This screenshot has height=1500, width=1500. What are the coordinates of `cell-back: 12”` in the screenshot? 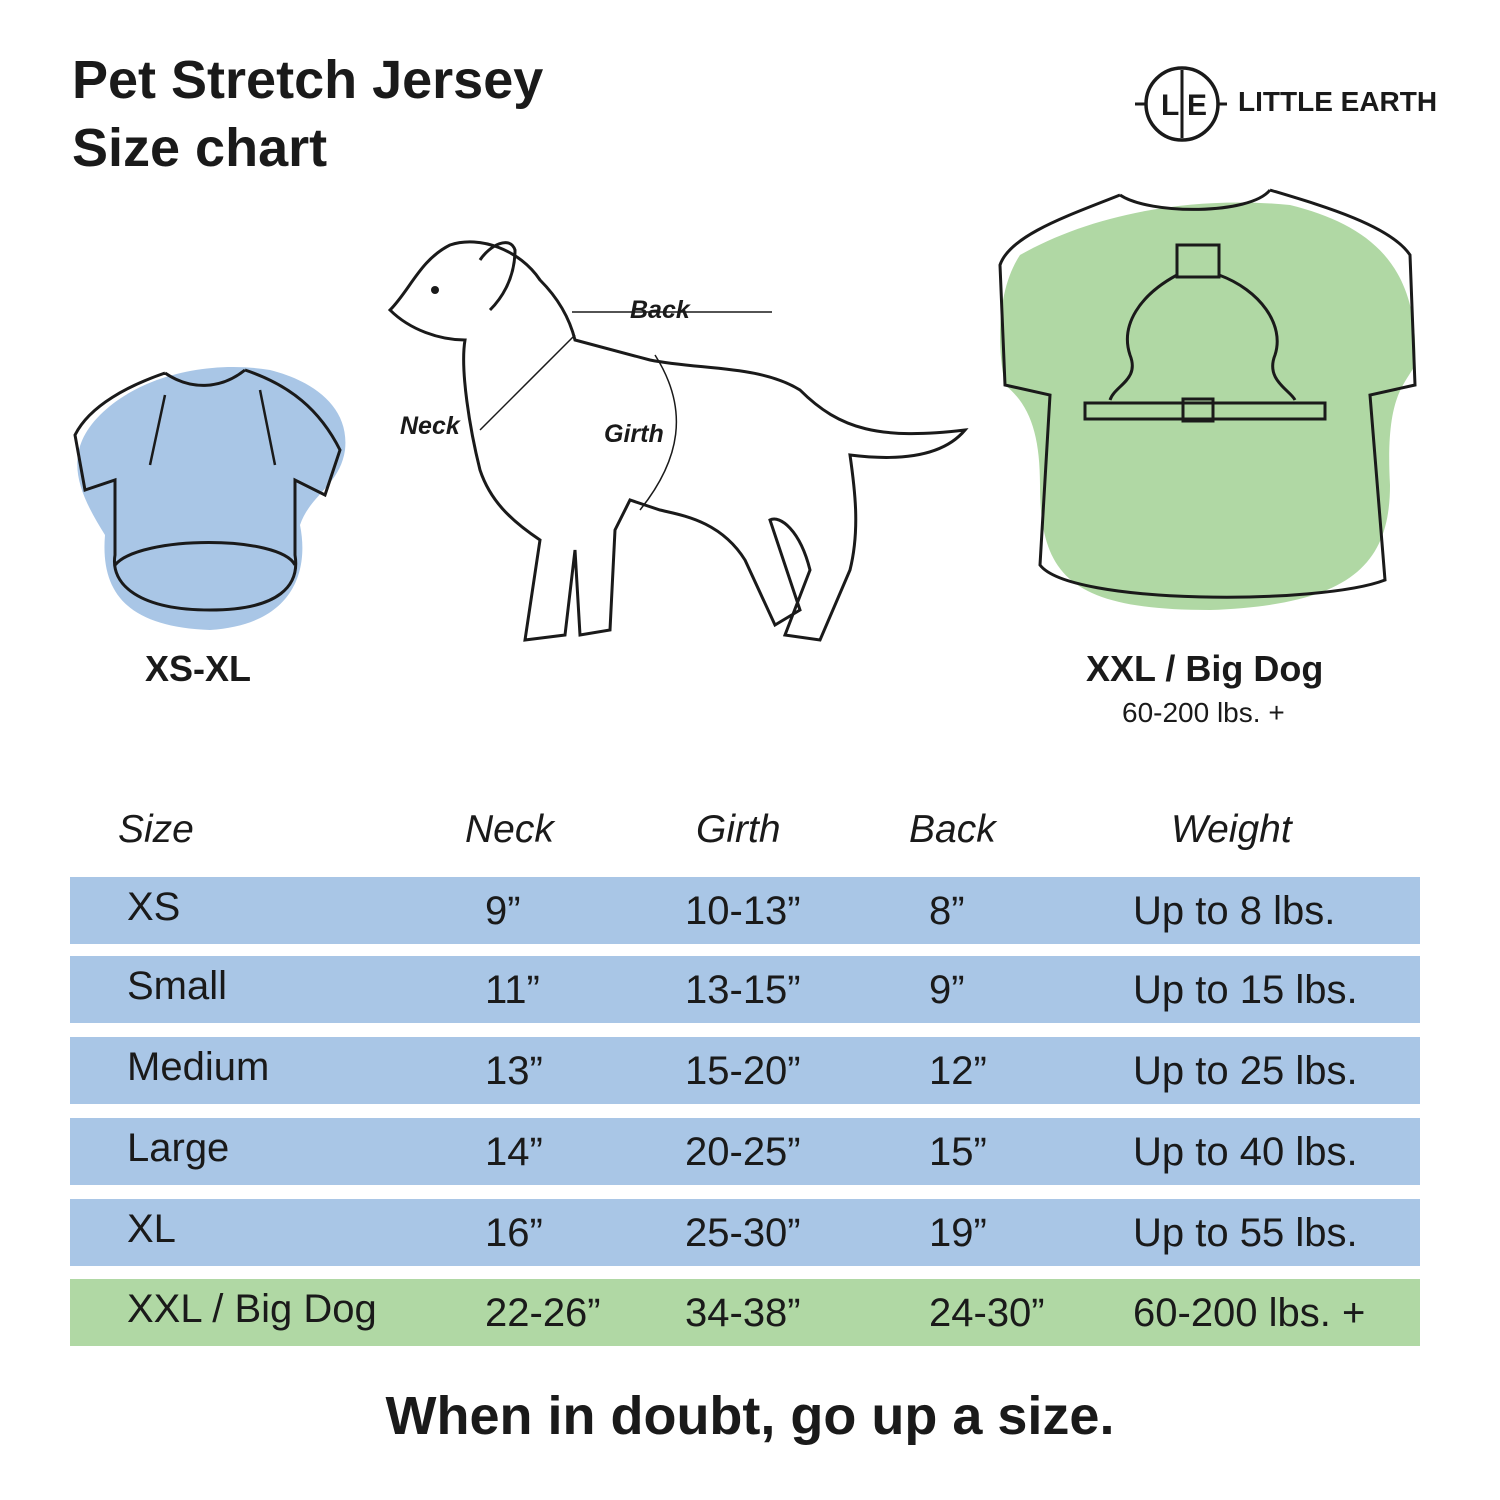 It's located at (958, 1071).